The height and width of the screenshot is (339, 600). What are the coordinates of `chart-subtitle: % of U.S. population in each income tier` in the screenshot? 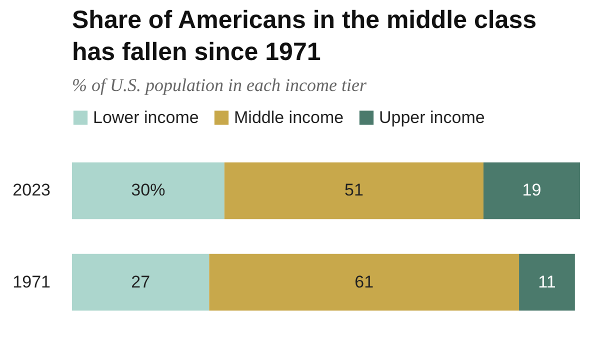 It's located at (220, 85).